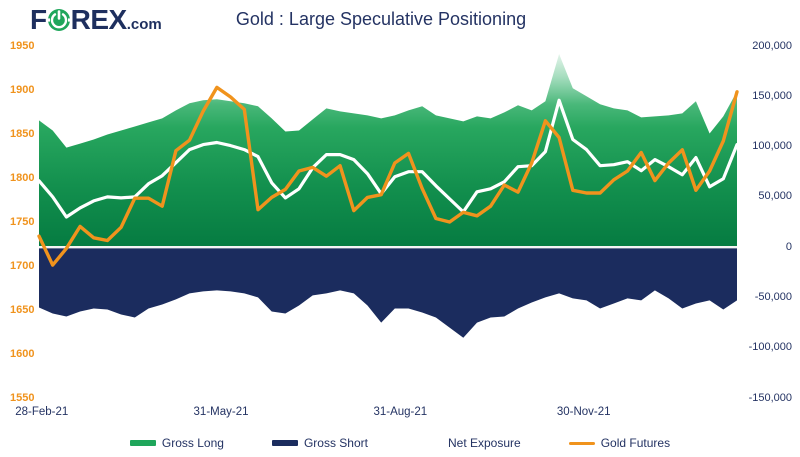 The image size is (800, 457). What do you see at coordinates (22, 221) in the screenshot?
I see `left-axis-tick: 1750` at bounding box center [22, 221].